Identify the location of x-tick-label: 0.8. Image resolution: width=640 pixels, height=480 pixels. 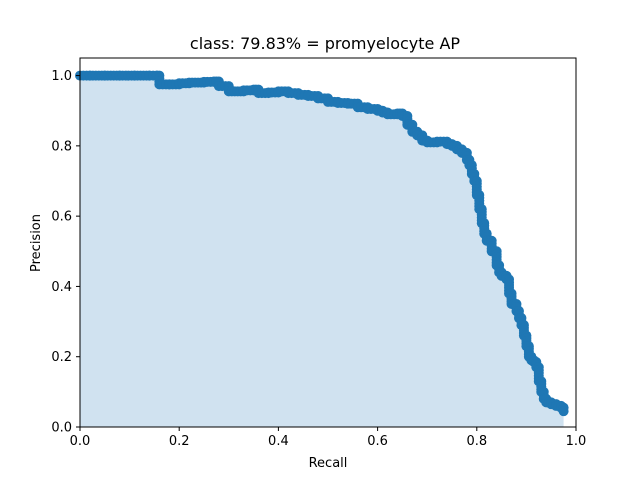
(476, 441).